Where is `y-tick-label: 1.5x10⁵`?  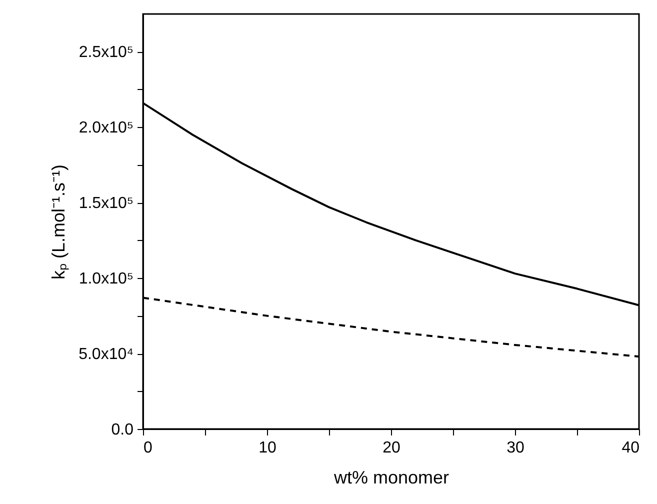 y-tick-label: 1.5x10⁵ is located at coordinates (106, 203).